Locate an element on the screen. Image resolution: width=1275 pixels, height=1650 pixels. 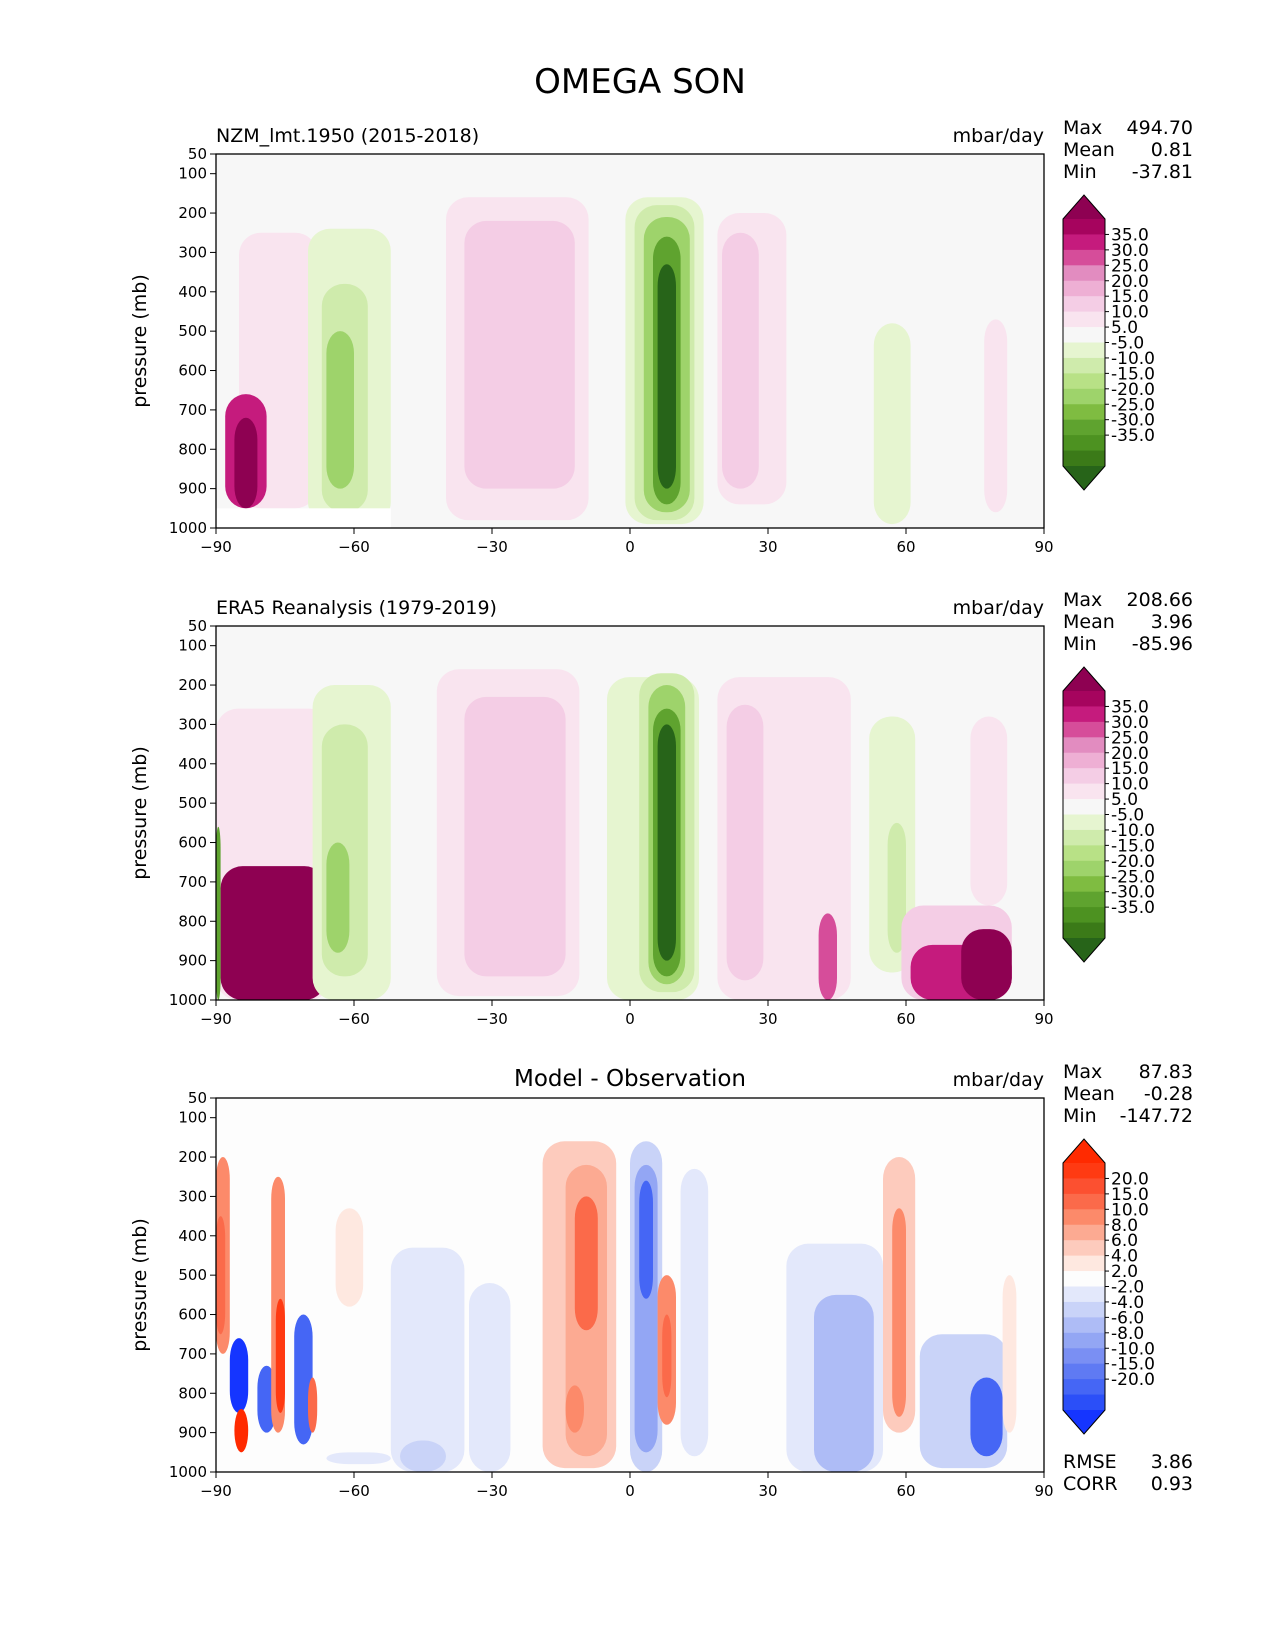
colorbar-extend-top is located at coordinates (1084, 679).